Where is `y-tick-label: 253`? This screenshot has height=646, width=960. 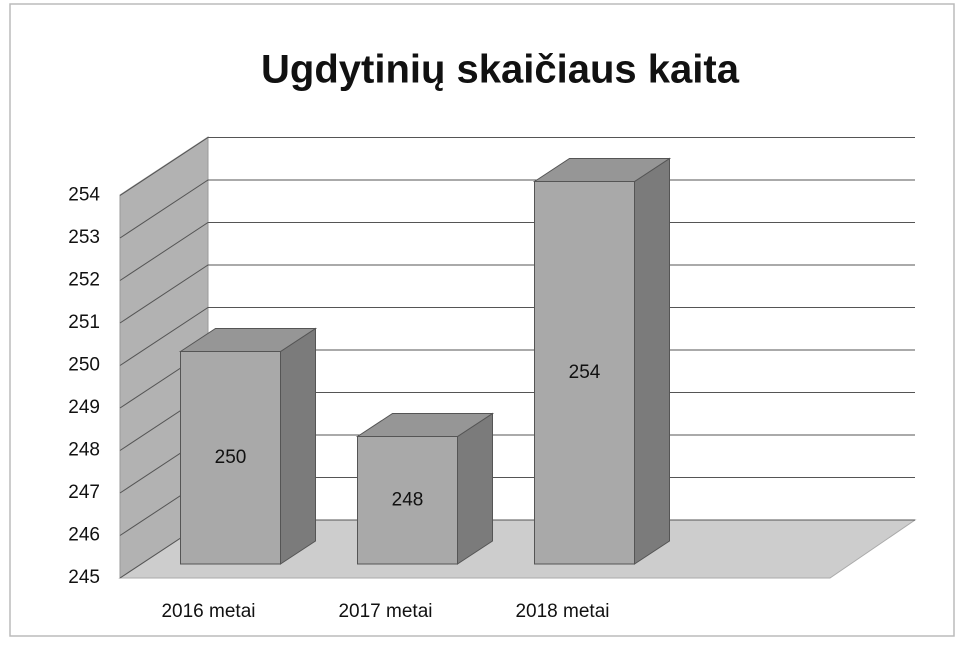
y-tick-label: 253 is located at coordinates (84, 237).